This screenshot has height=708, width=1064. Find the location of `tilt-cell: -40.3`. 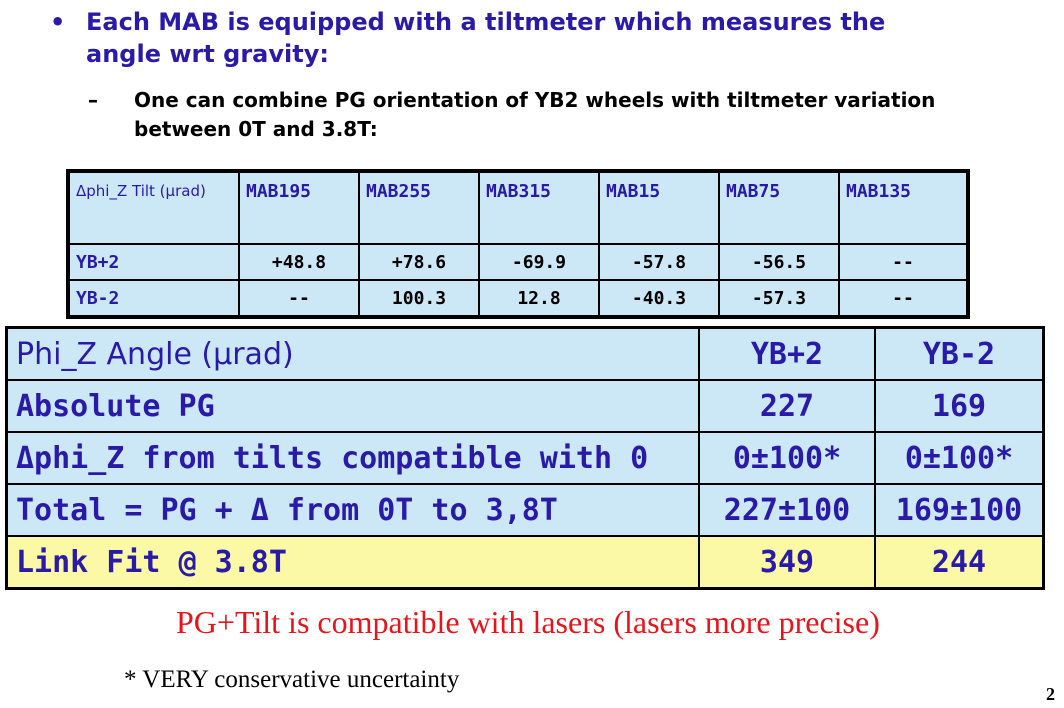

tilt-cell: -40.3 is located at coordinates (659, 298).